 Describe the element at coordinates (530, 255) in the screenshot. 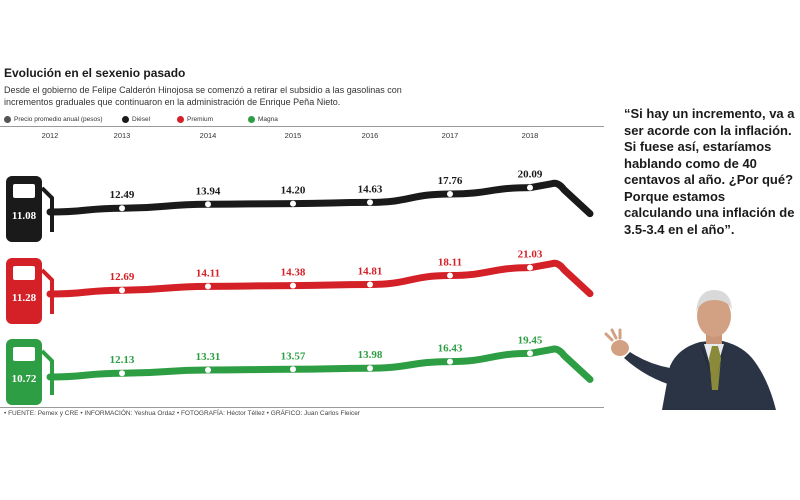

I see `data-label: 21.03` at that location.